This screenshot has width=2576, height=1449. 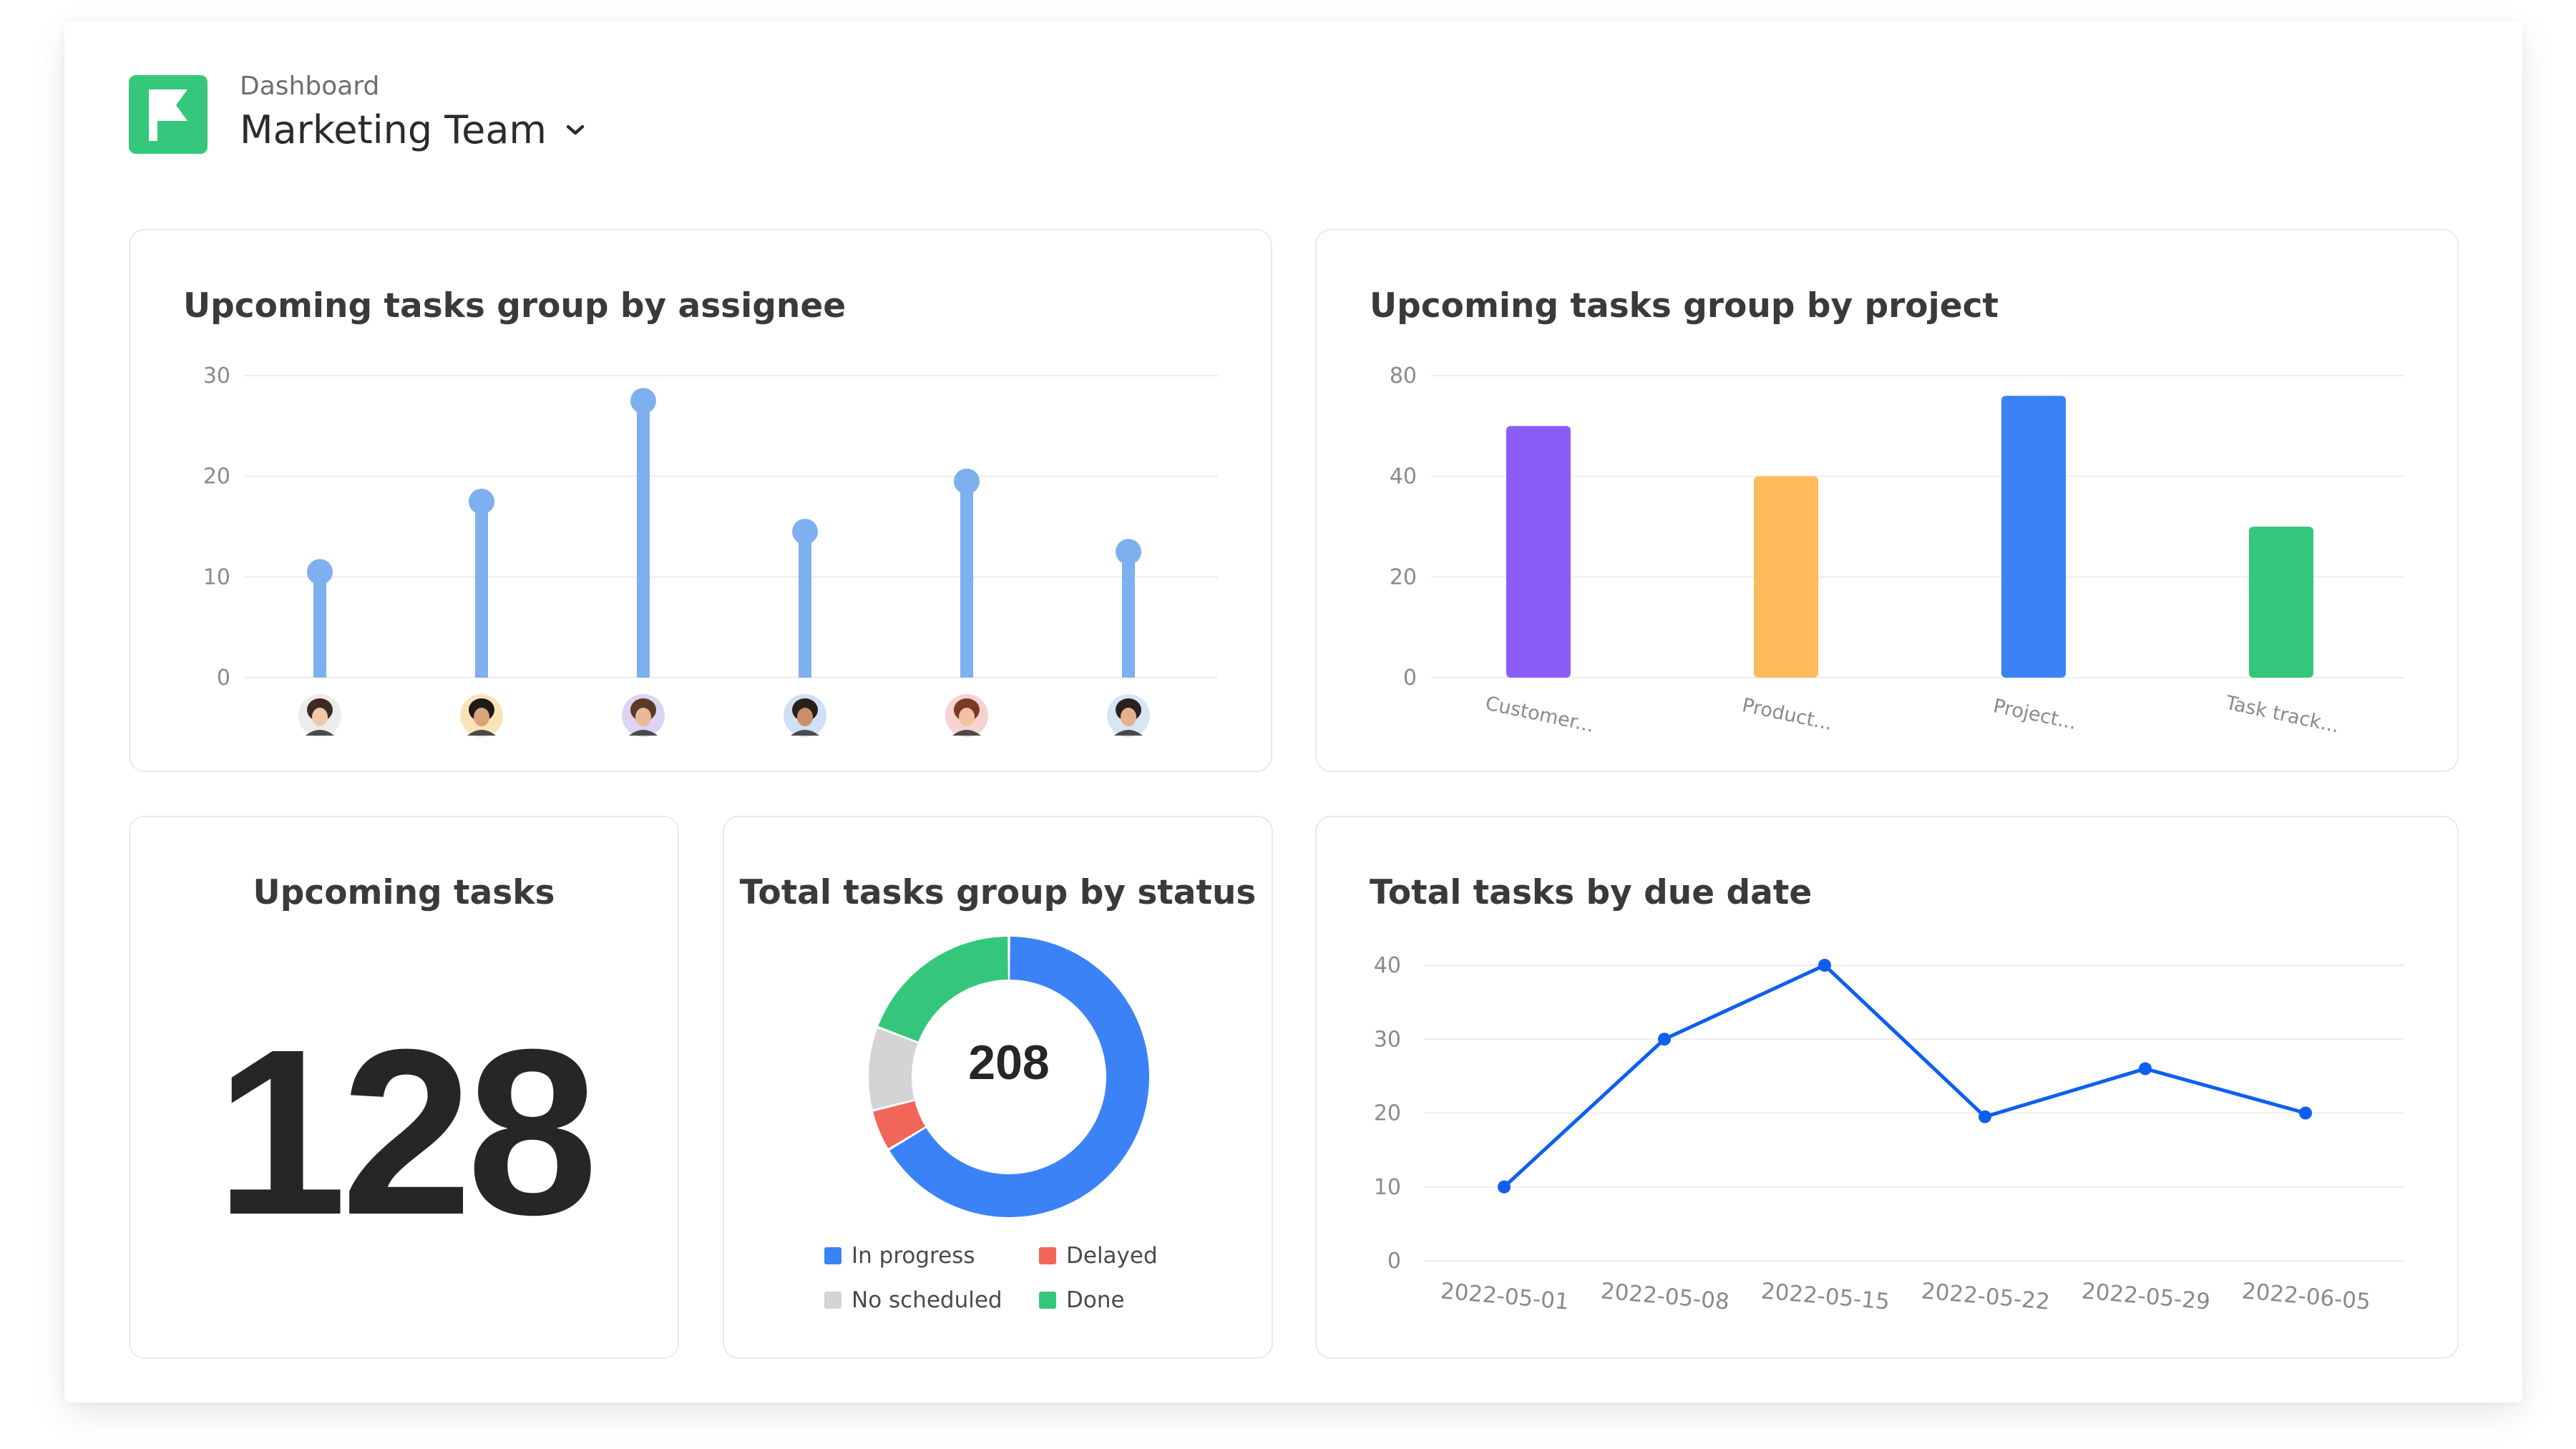 I want to click on status-legend: In progress Delayed No scheduled Done, so click(x=1010, y=1278).